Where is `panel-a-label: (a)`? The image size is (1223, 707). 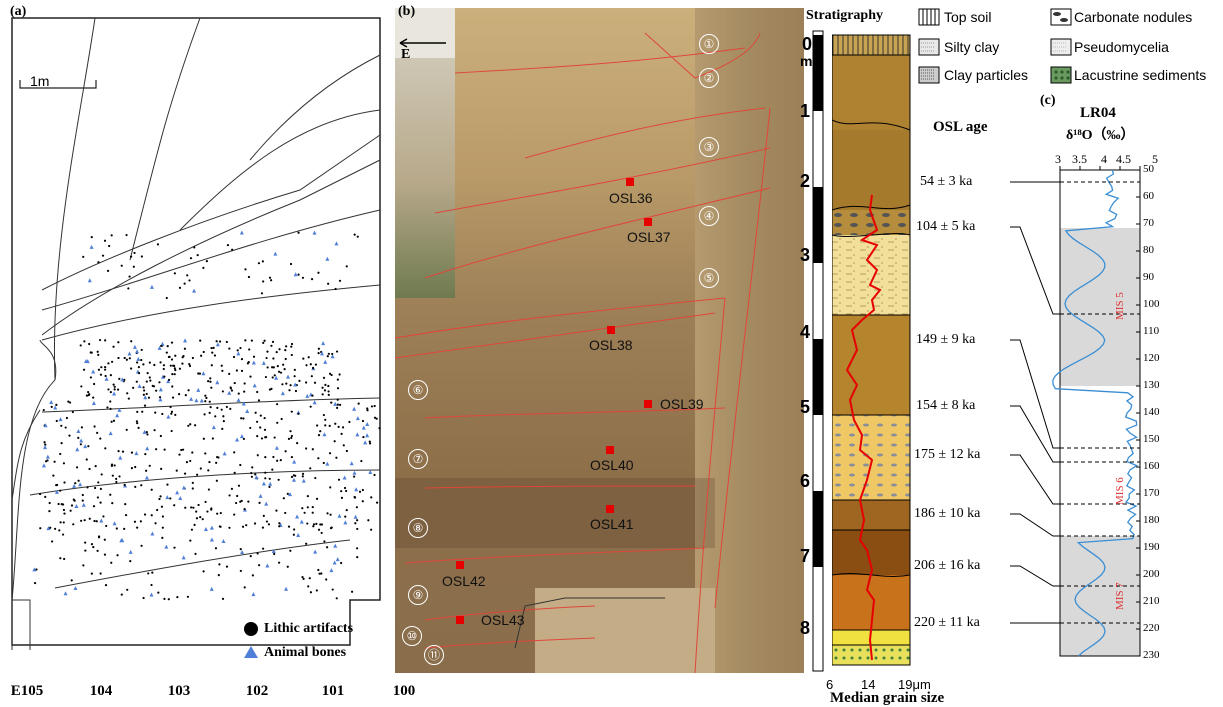
panel-a-label: (a) is located at coordinates (18, 11).